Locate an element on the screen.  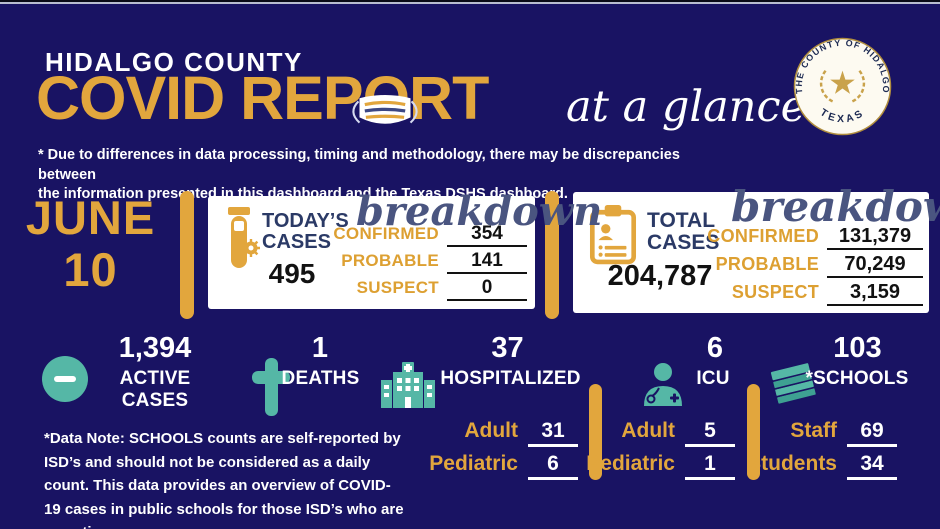
test-tube-icon is located at coordinates (244, 237).